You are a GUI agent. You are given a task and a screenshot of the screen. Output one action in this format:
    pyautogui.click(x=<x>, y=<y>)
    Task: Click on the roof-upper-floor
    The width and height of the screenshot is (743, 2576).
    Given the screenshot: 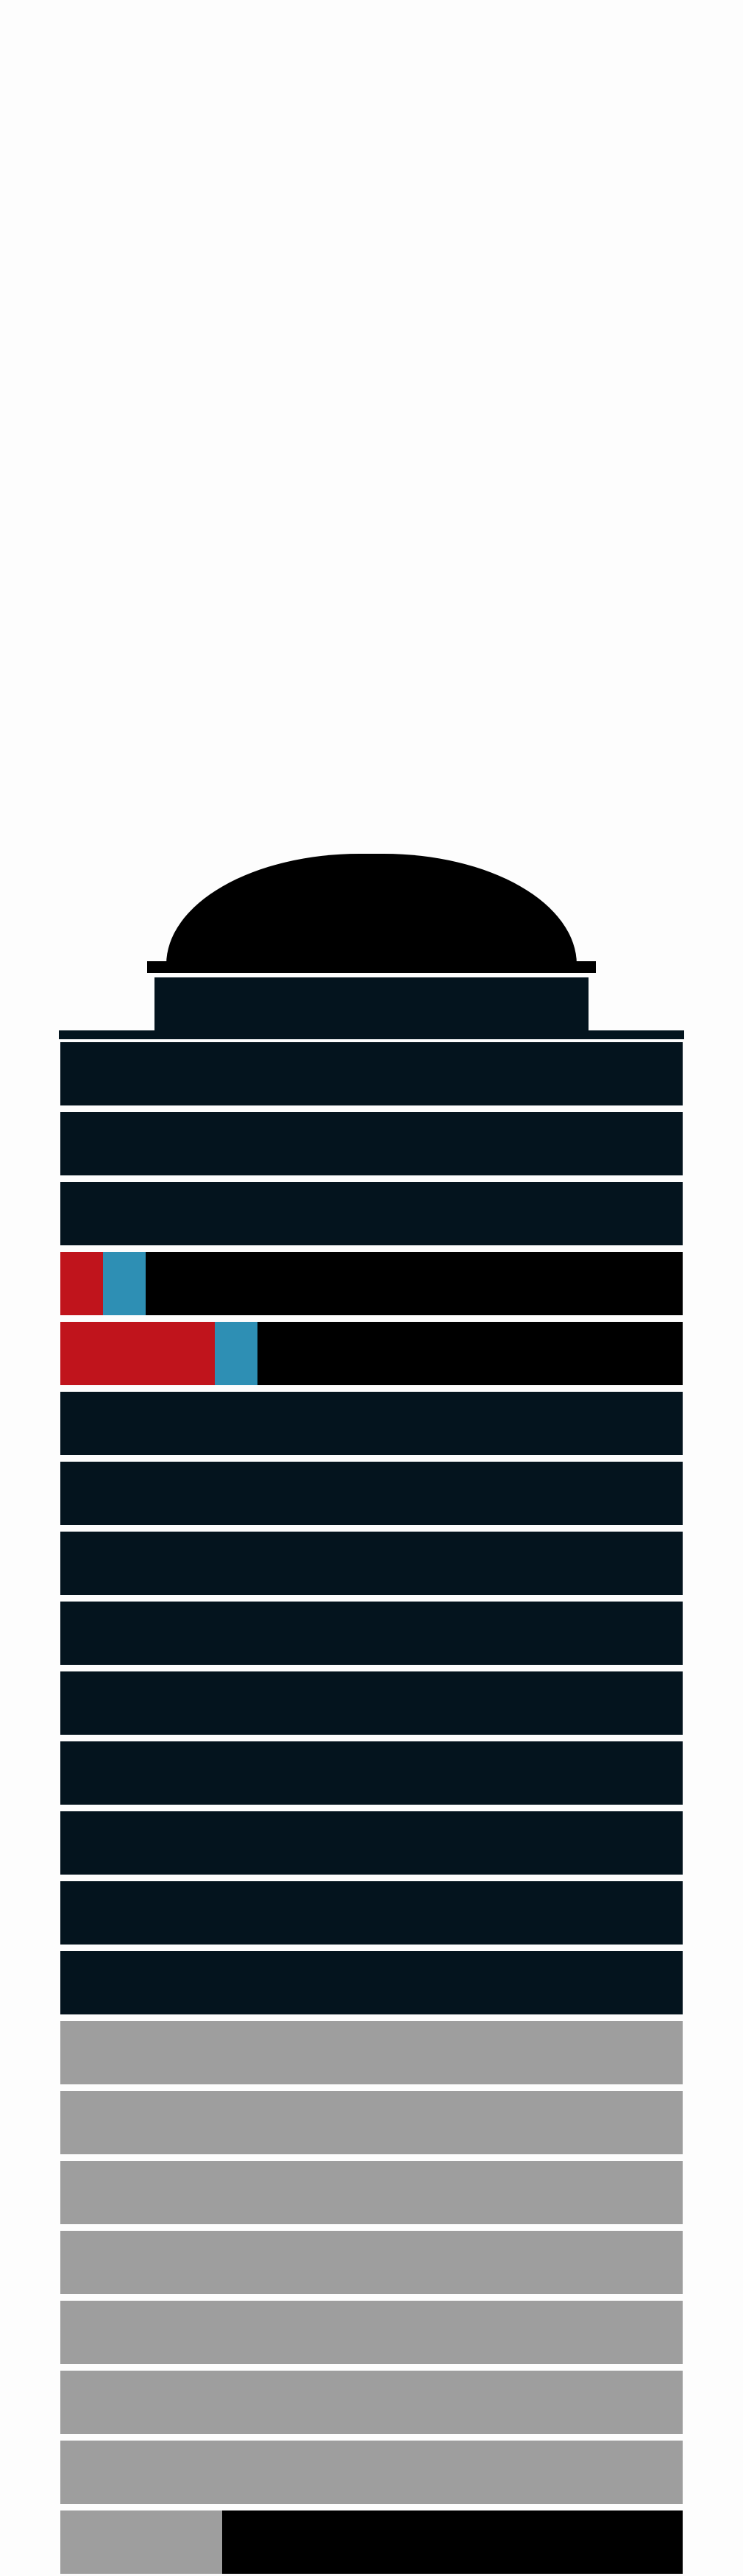 What is the action you would take?
    pyautogui.click(x=371, y=1007)
    